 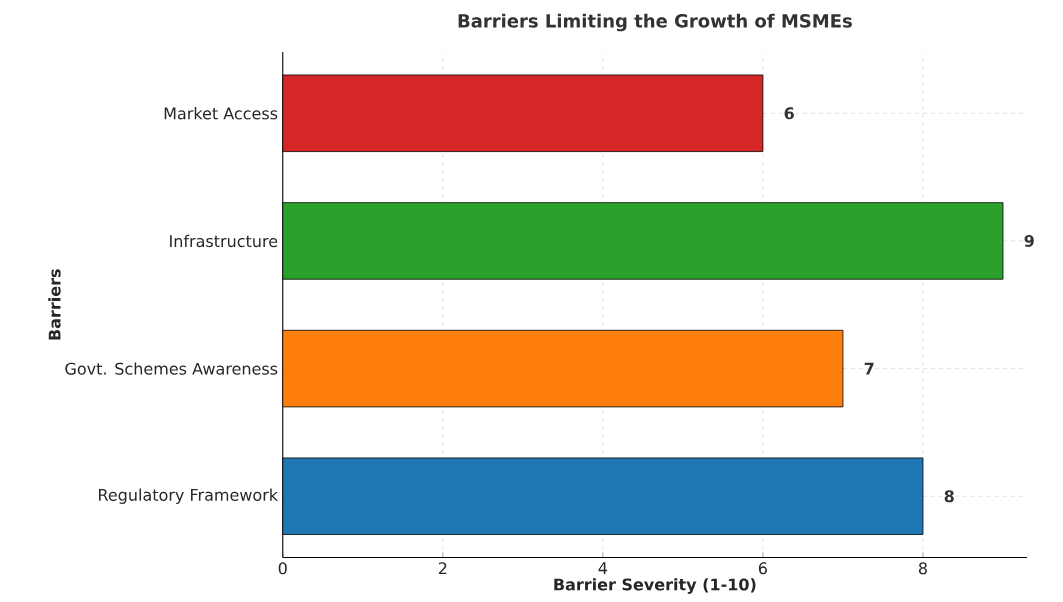 I want to click on data-label: 9, so click(x=1029, y=241).